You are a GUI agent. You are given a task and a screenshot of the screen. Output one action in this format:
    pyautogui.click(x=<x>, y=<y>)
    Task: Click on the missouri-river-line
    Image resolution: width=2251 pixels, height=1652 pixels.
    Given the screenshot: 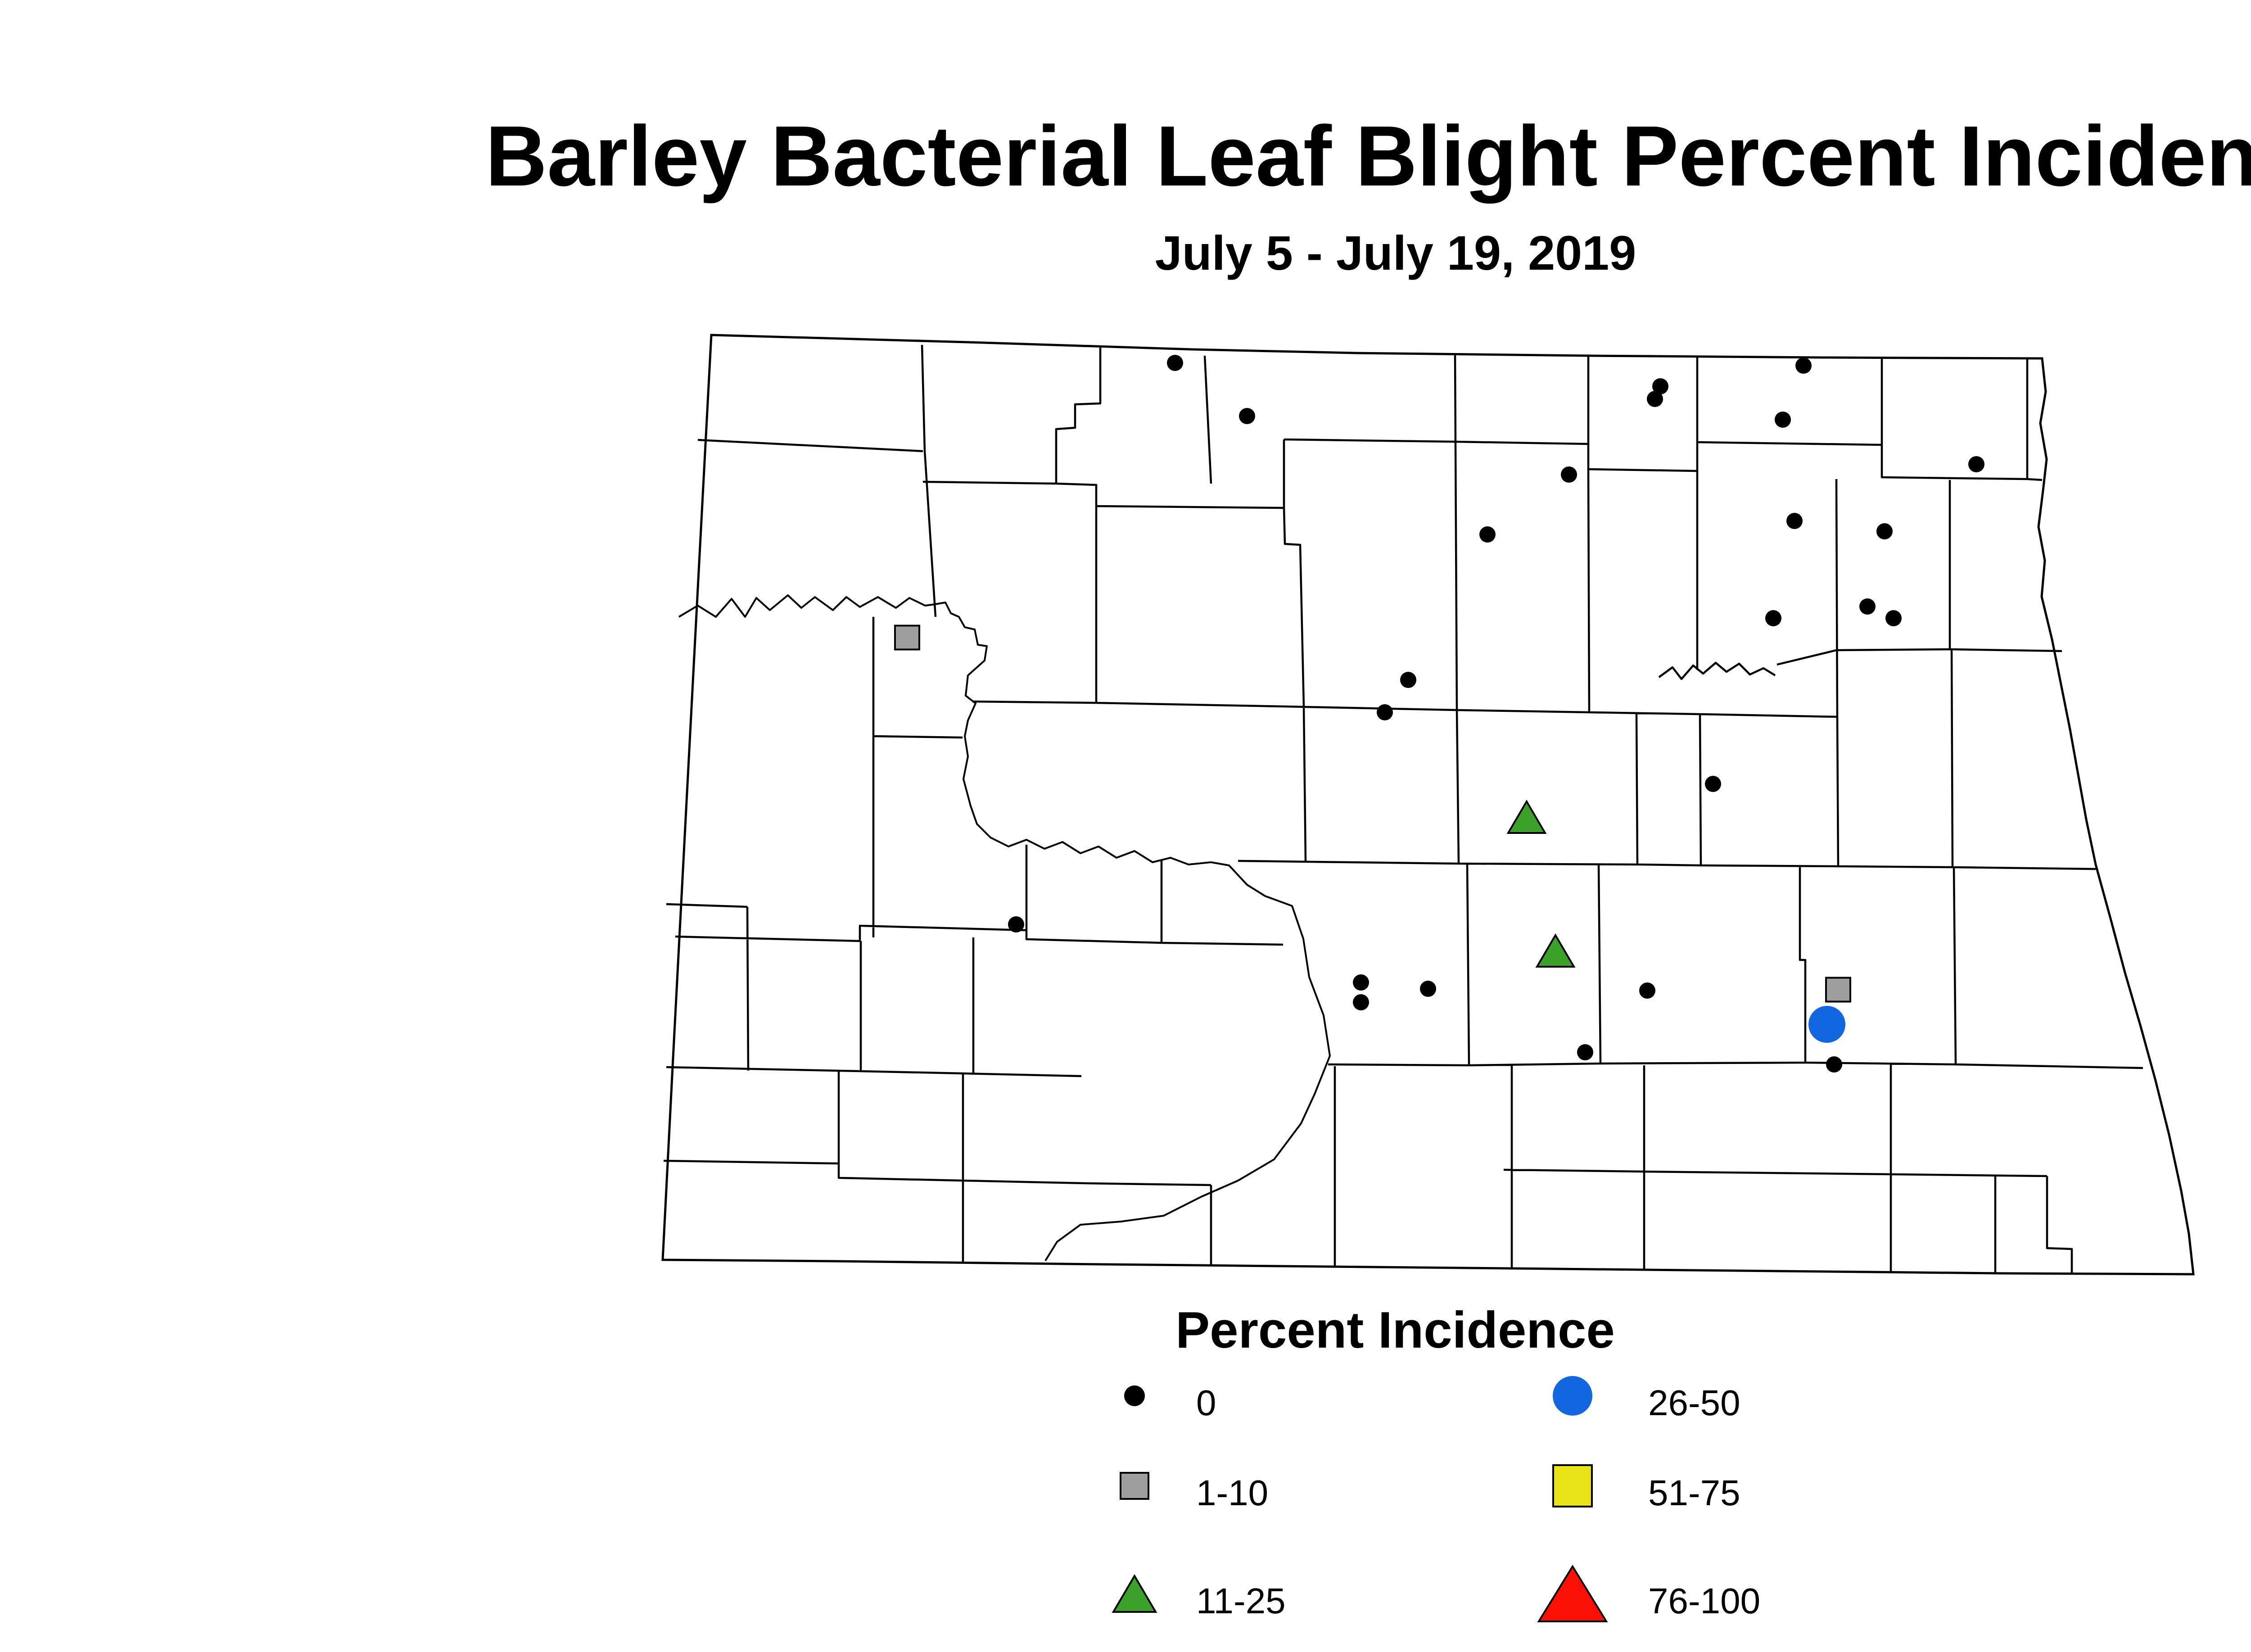 What is the action you would take?
    pyautogui.click(x=1004, y=928)
    